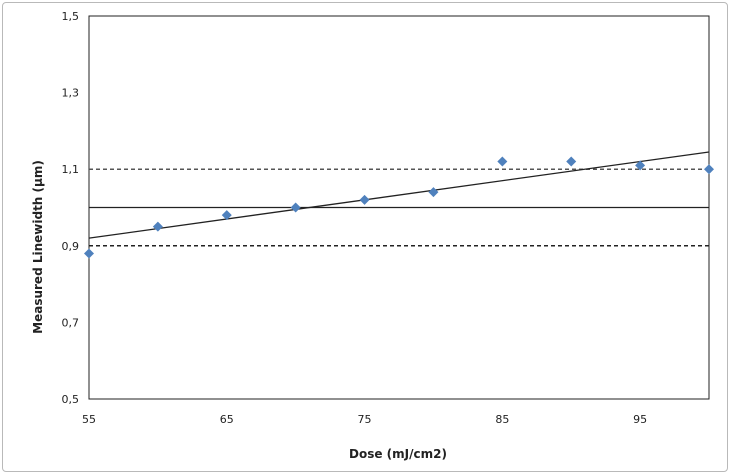 The image size is (732, 476). What do you see at coordinates (227, 419) in the screenshot?
I see `x-tick-label: 65` at bounding box center [227, 419].